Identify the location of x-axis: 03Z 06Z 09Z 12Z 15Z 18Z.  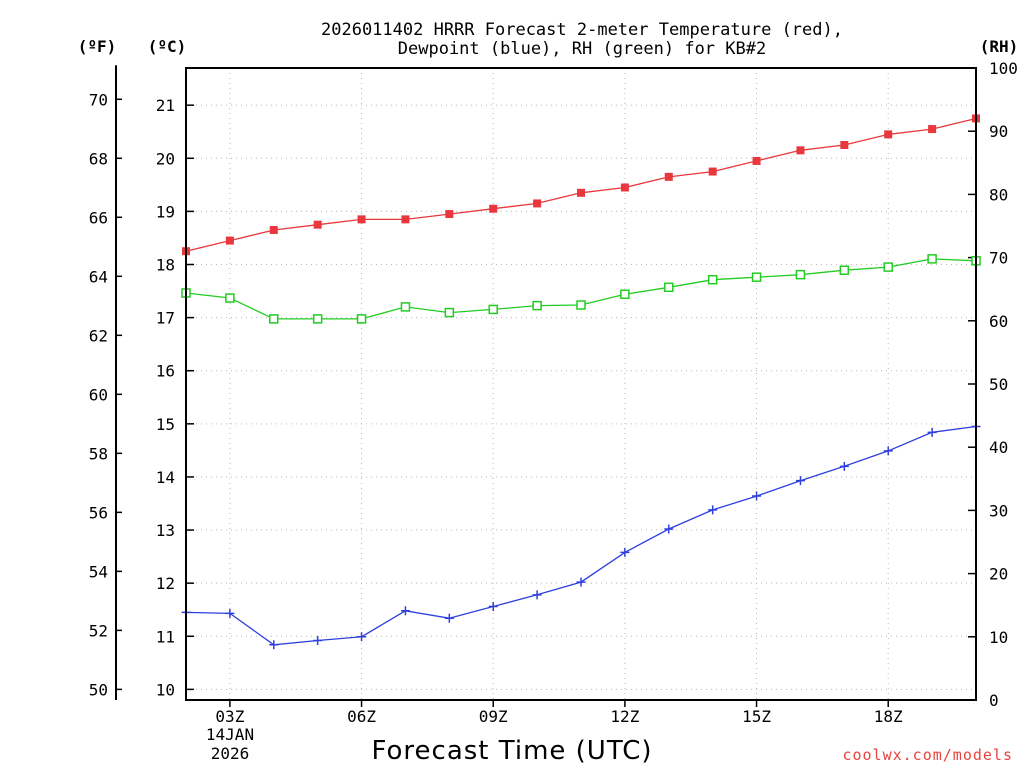
(559, 713).